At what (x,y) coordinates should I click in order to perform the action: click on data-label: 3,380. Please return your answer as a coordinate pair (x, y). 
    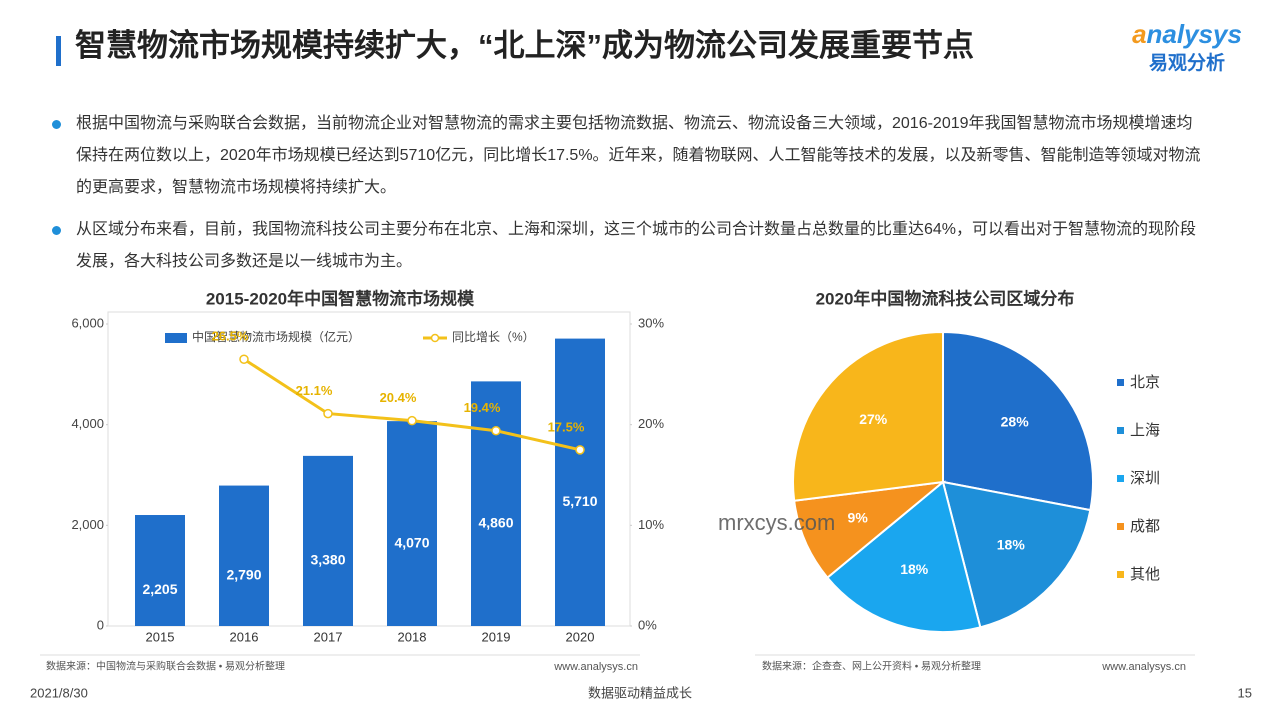
    Looking at the image, I should click on (327, 560).